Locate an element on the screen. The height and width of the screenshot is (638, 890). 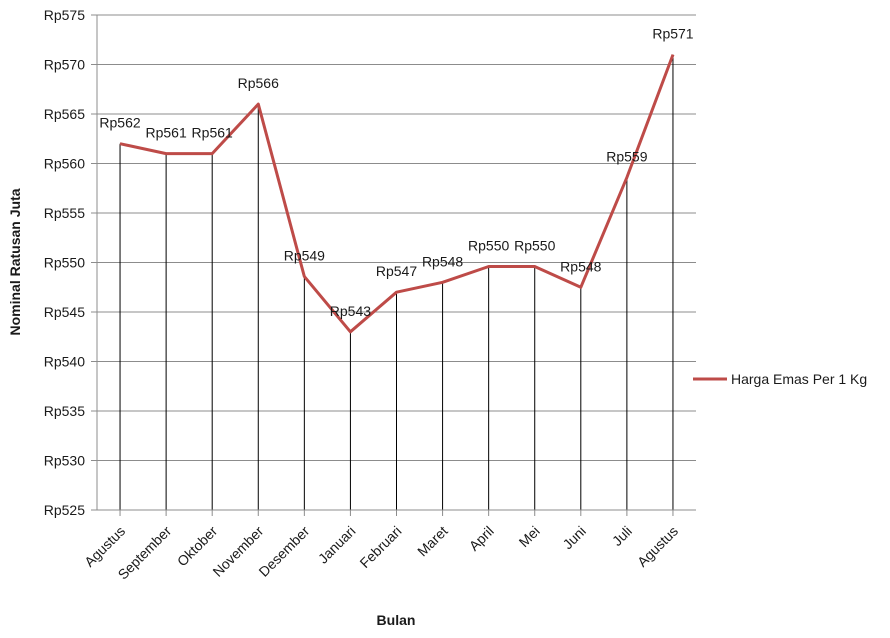
x-tick-label: Februari is located at coordinates (380, 547).